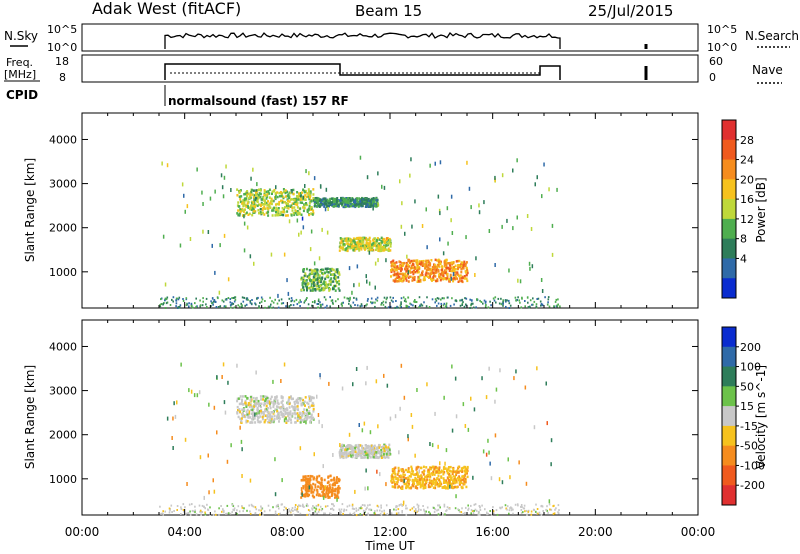  Describe the element at coordinates (747, 406) in the screenshot. I see `colorbar-tick-label: 15` at that location.